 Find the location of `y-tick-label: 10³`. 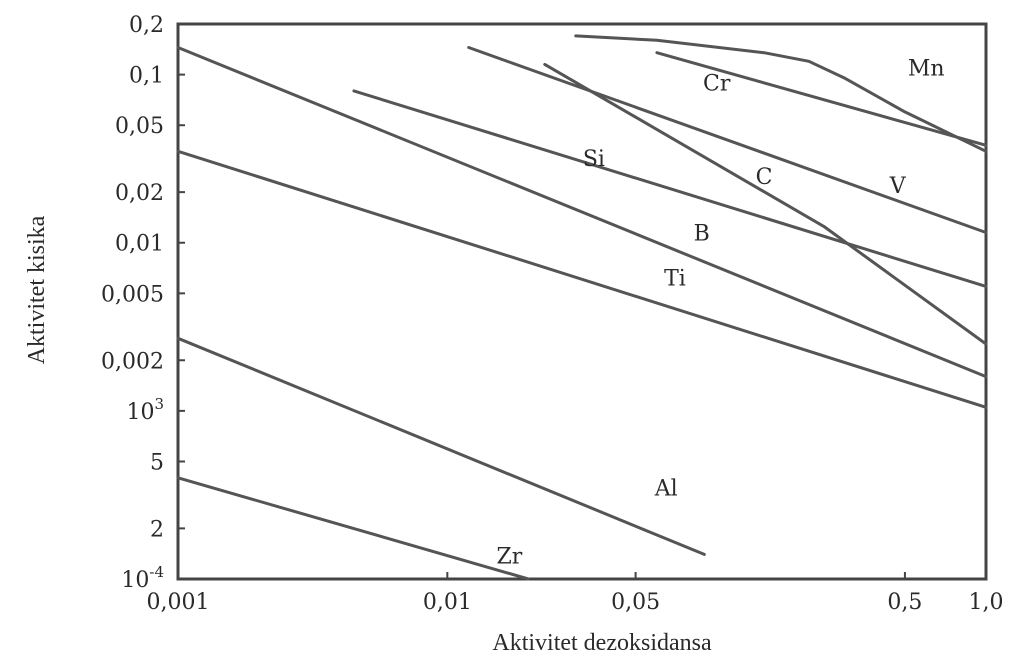

y-tick-label: 10³ is located at coordinates (145, 410).